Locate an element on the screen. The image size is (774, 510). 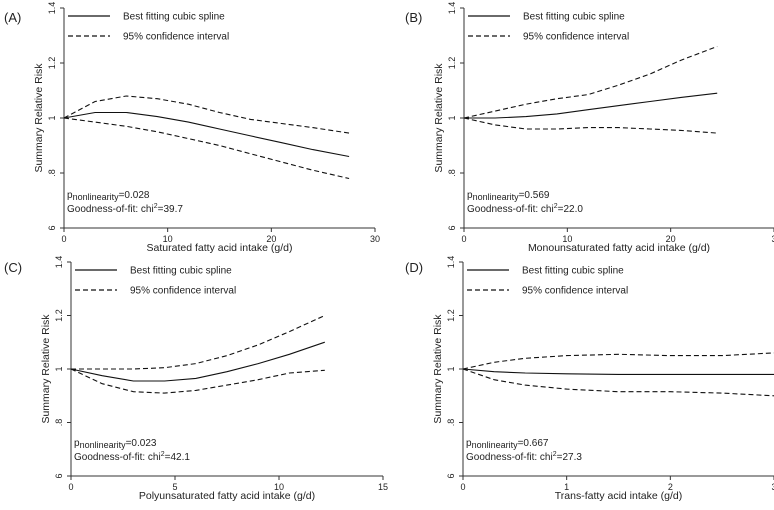
p-nonlinearity-annotation: pnonlinearity=0.569 is located at coordinates (508, 196).